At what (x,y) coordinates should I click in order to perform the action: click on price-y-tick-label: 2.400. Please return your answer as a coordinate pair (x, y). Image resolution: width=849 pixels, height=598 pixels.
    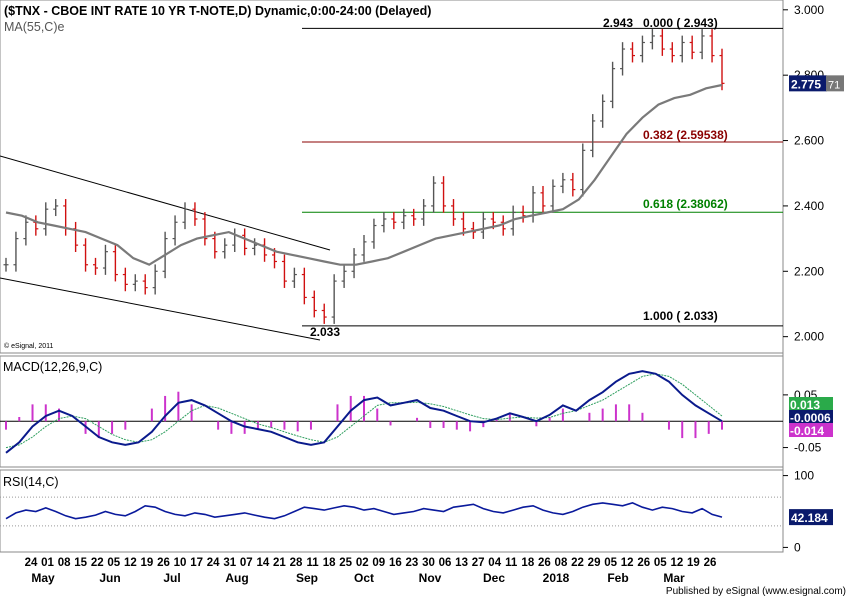
    Looking at the image, I should click on (809, 206).